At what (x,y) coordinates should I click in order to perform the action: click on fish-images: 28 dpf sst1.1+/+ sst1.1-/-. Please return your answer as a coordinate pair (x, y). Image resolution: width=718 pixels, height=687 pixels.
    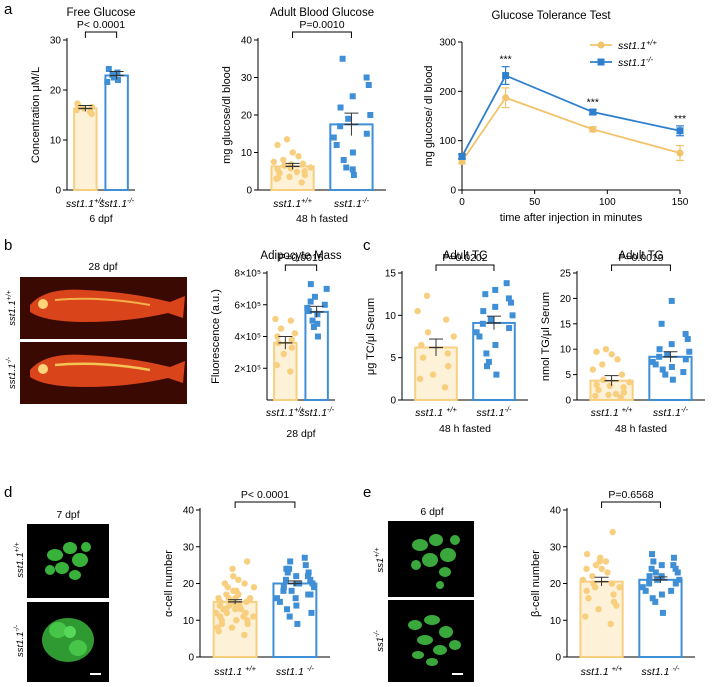
    Looking at the image, I should click on (96, 332).